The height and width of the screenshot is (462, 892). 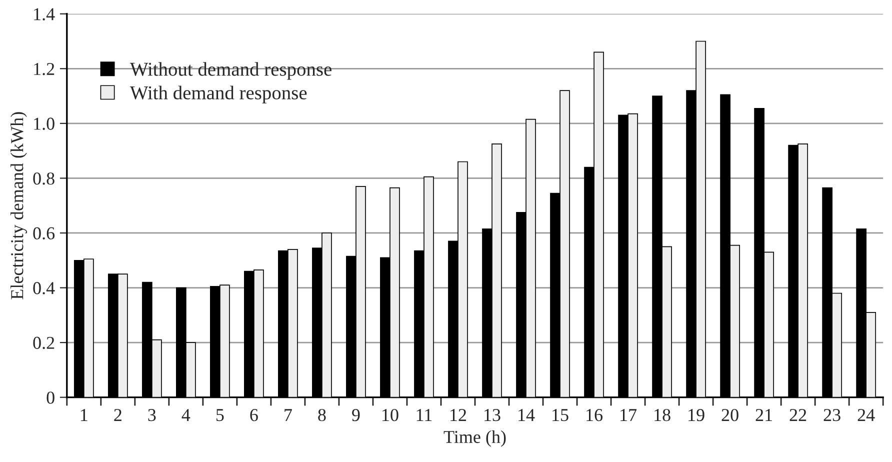 What do you see at coordinates (390, 415) in the screenshot?
I see `x-tick-label: 10` at bounding box center [390, 415].